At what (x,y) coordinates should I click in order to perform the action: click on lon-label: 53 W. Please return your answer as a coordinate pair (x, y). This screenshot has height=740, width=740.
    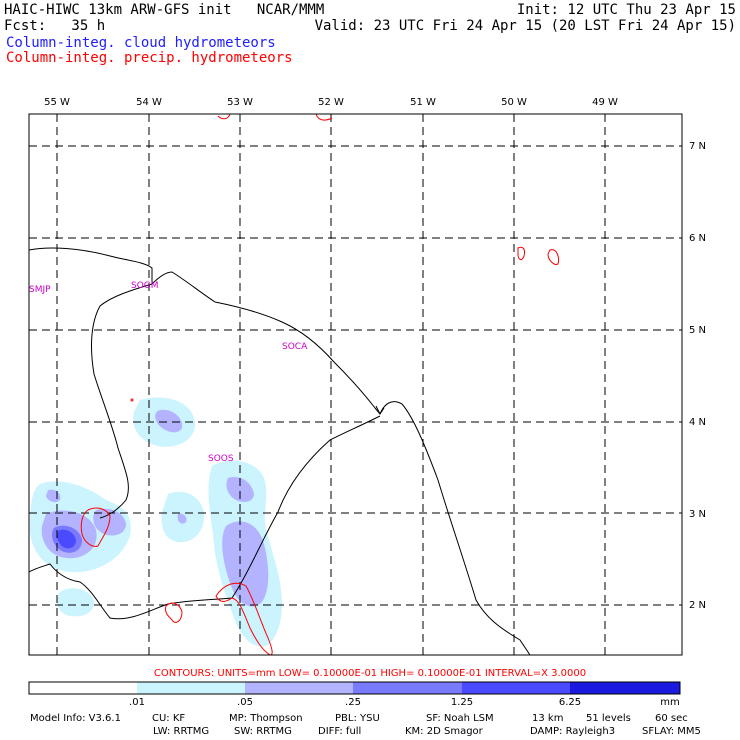
    Looking at the image, I should click on (240, 102).